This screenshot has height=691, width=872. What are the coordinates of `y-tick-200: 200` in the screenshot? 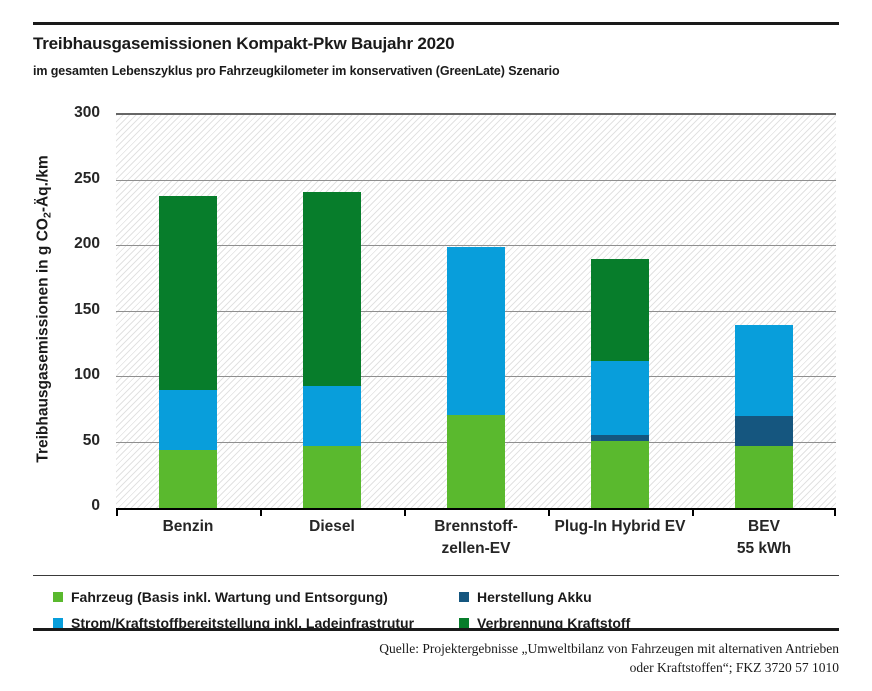 It's located at (87, 243).